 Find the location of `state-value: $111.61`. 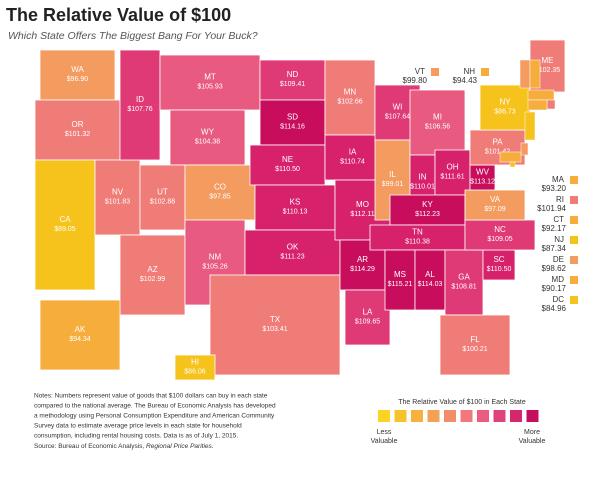

state-value: $111.61 is located at coordinates (452, 176).